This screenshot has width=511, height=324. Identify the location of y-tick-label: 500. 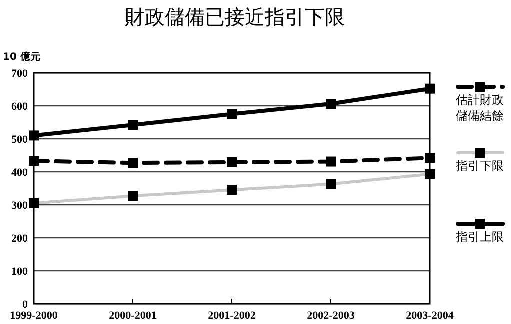
(20, 140).